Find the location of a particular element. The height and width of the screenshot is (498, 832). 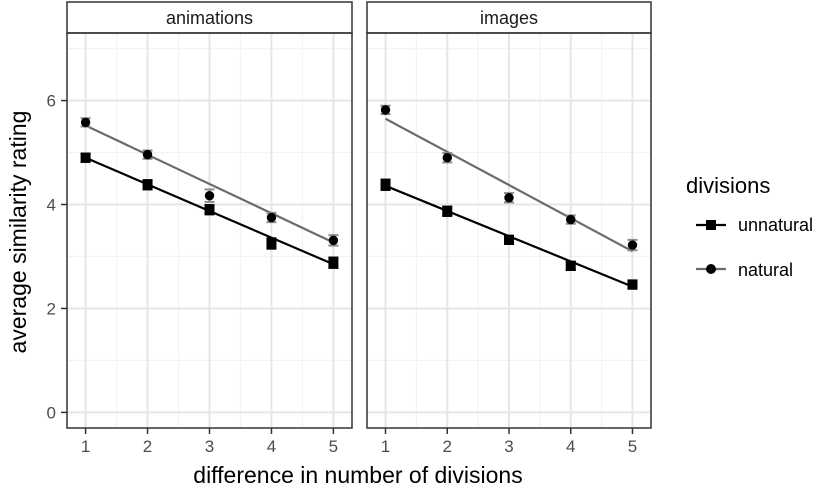

legend-marker-natural is located at coordinates (711, 269).